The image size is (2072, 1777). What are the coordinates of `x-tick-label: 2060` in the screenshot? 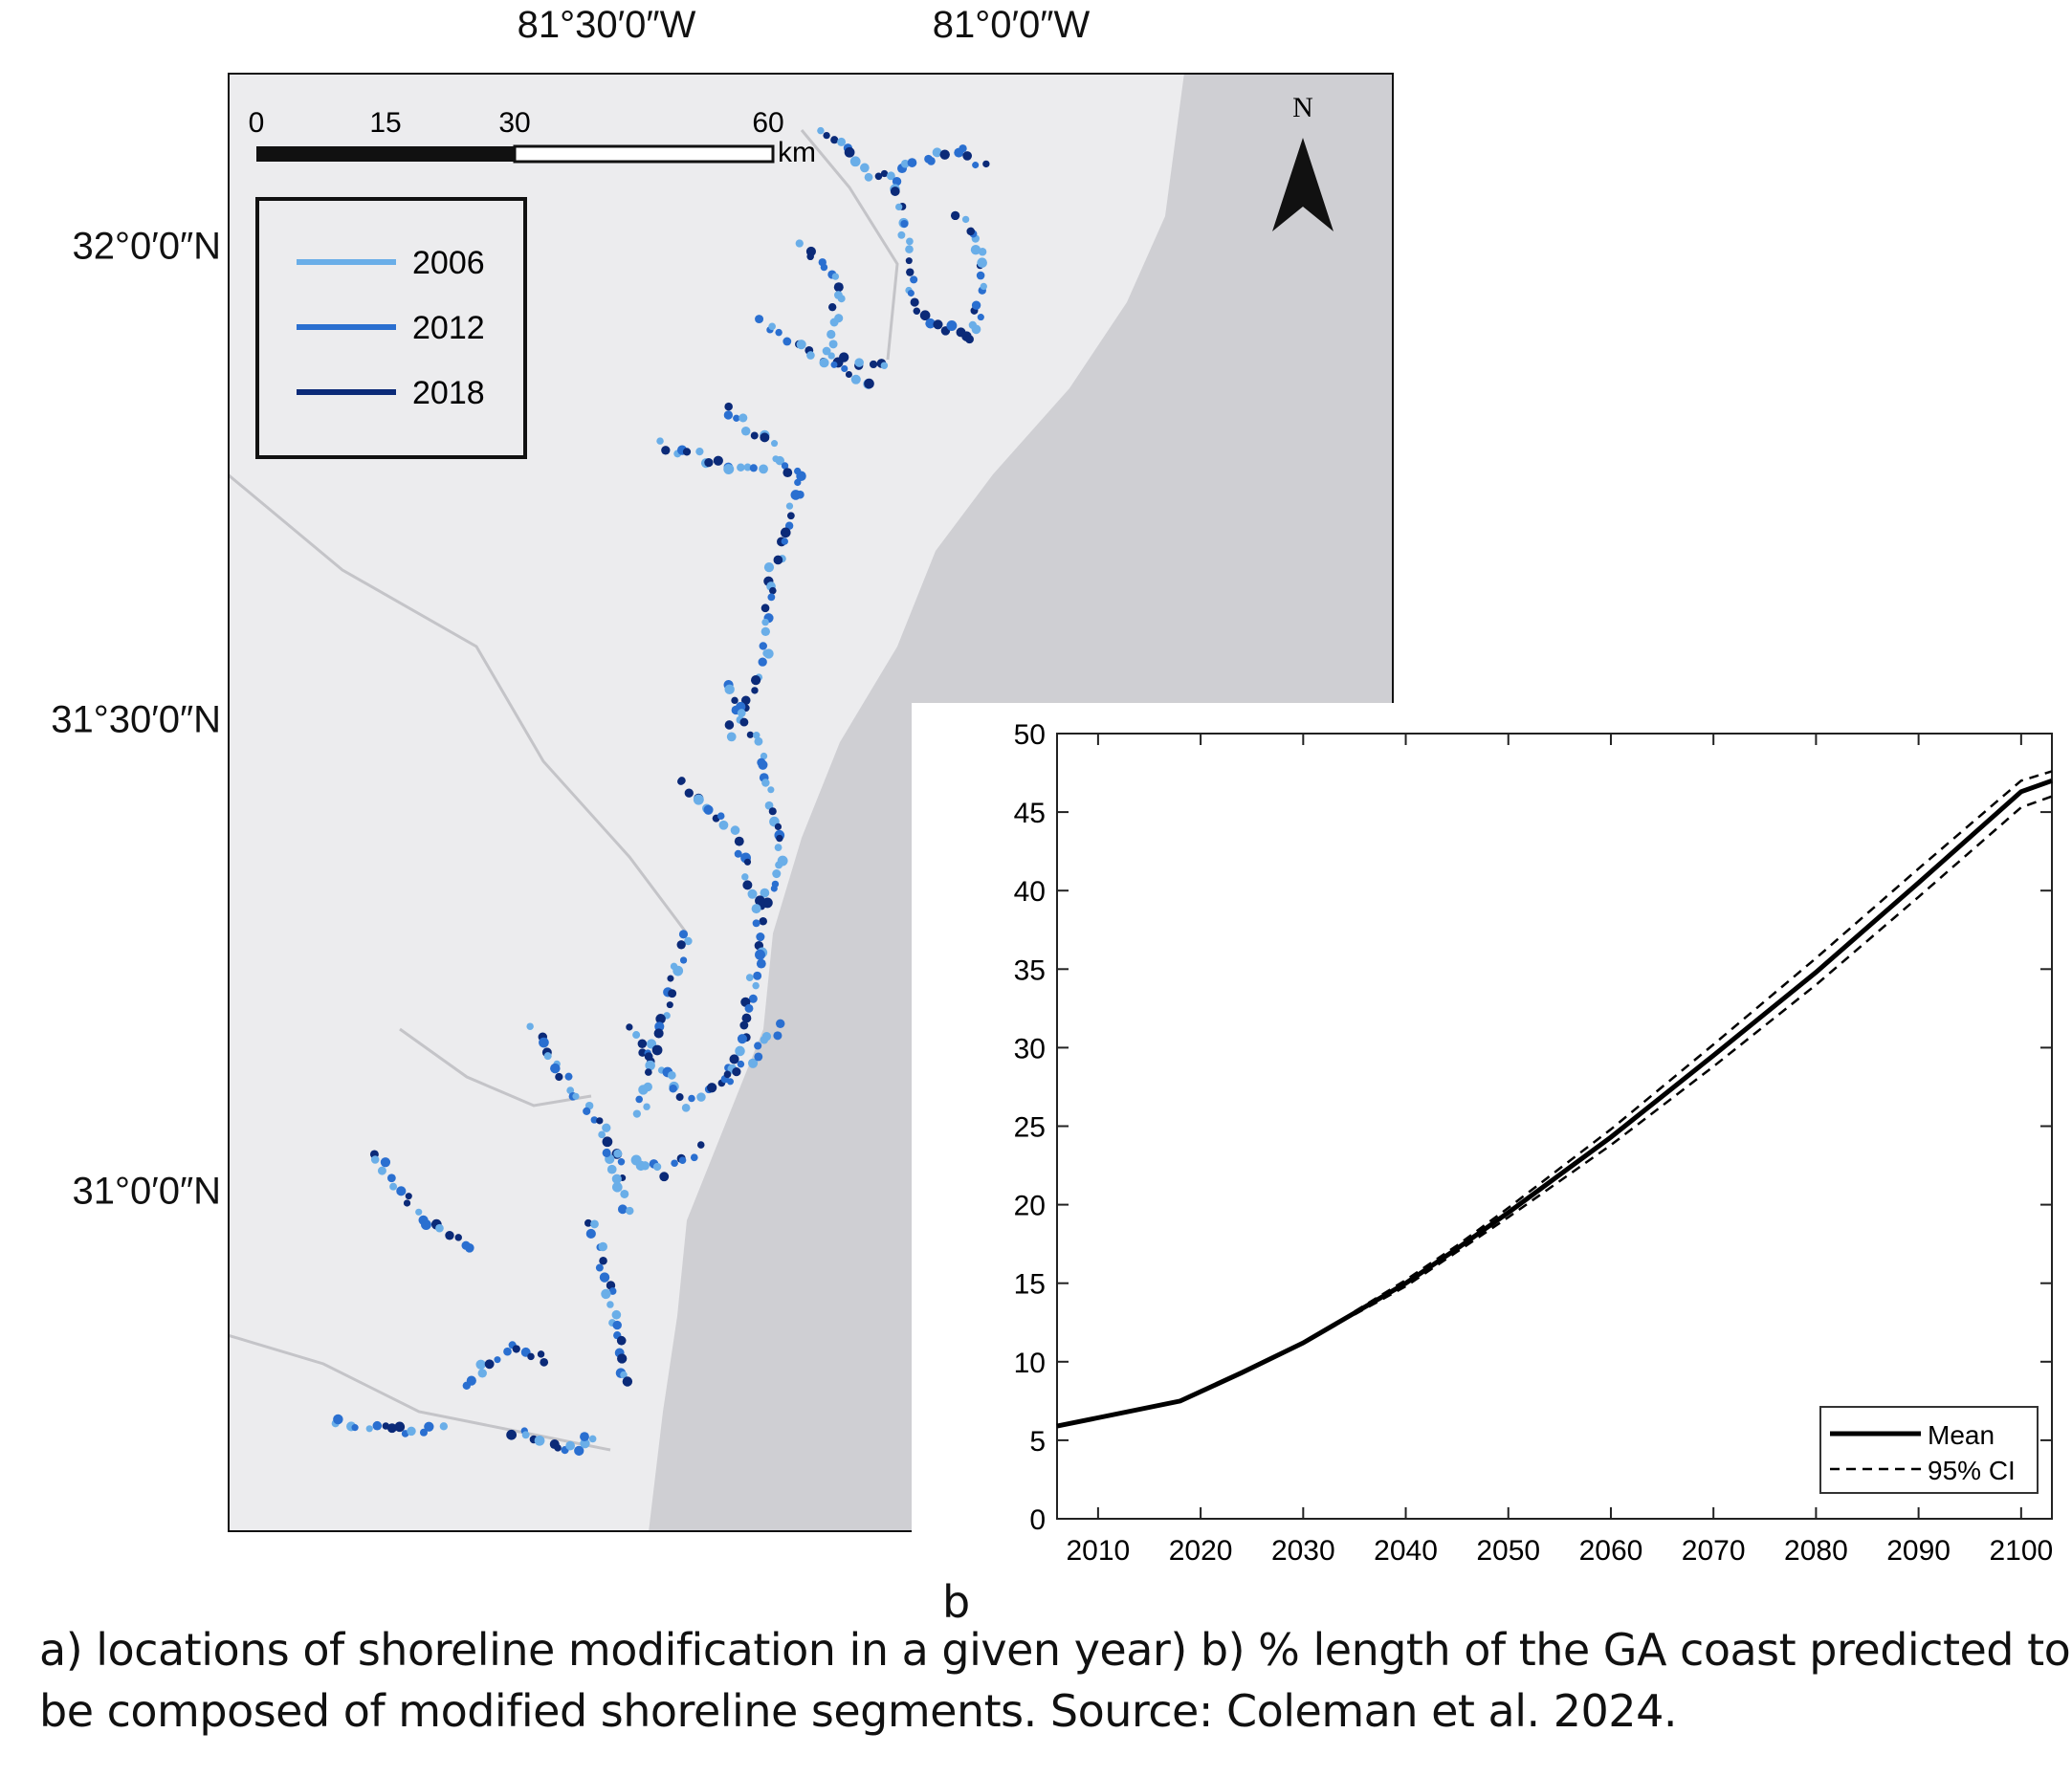 It's located at (1611, 1551).